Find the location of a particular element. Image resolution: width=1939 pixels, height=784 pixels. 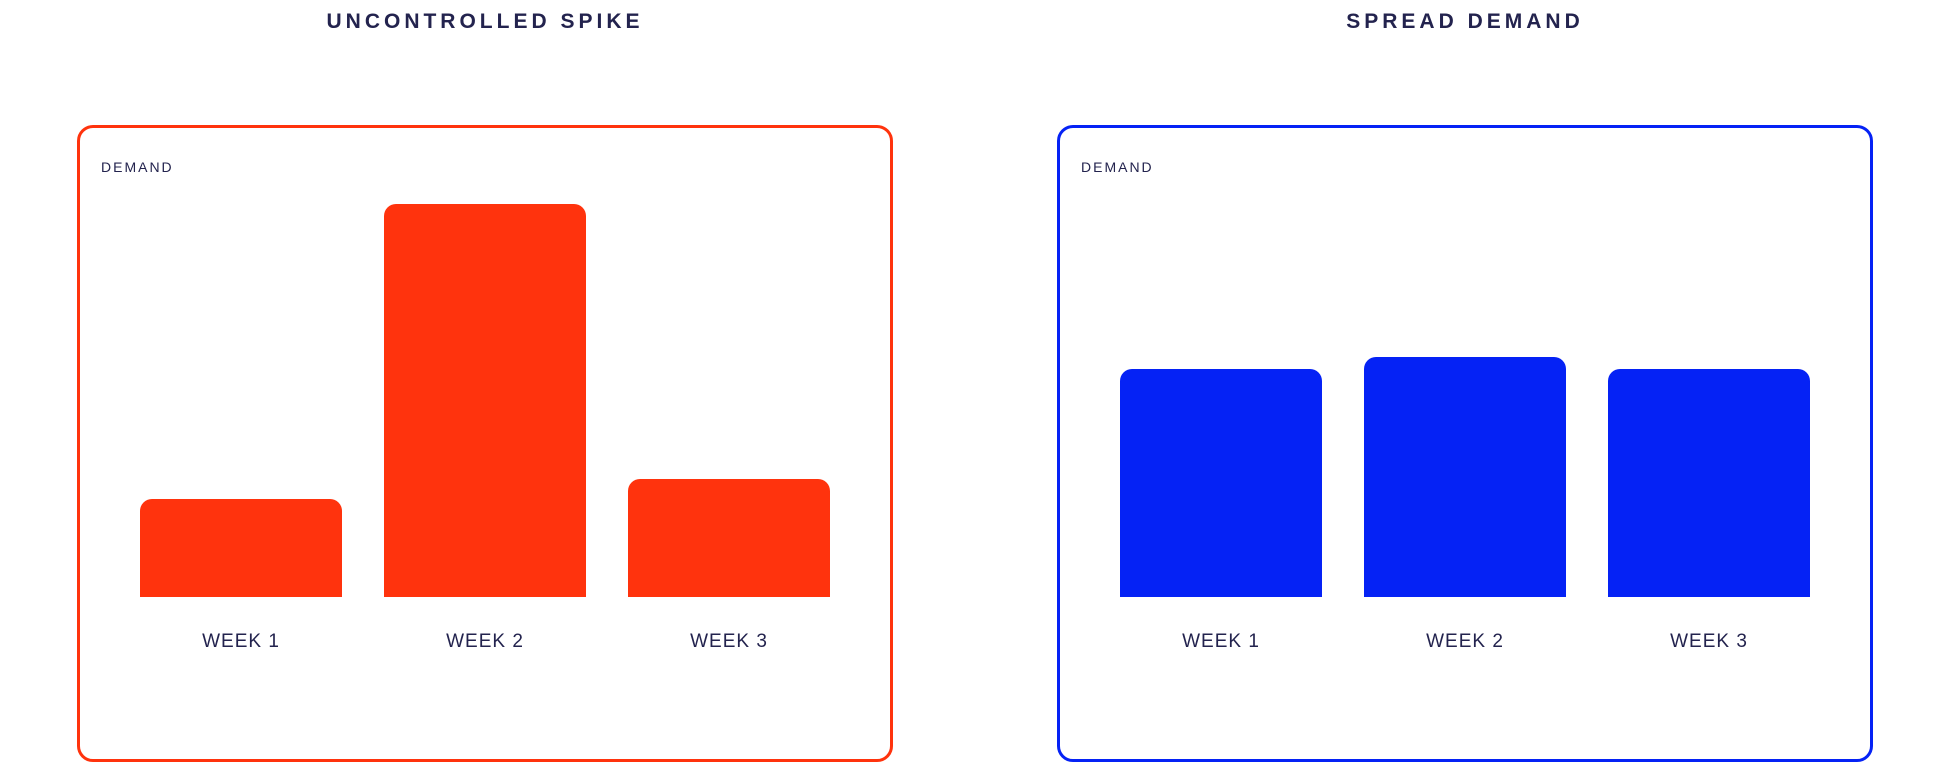

chart-title: UNCONTROLLED SPIKE is located at coordinates (485, 21).